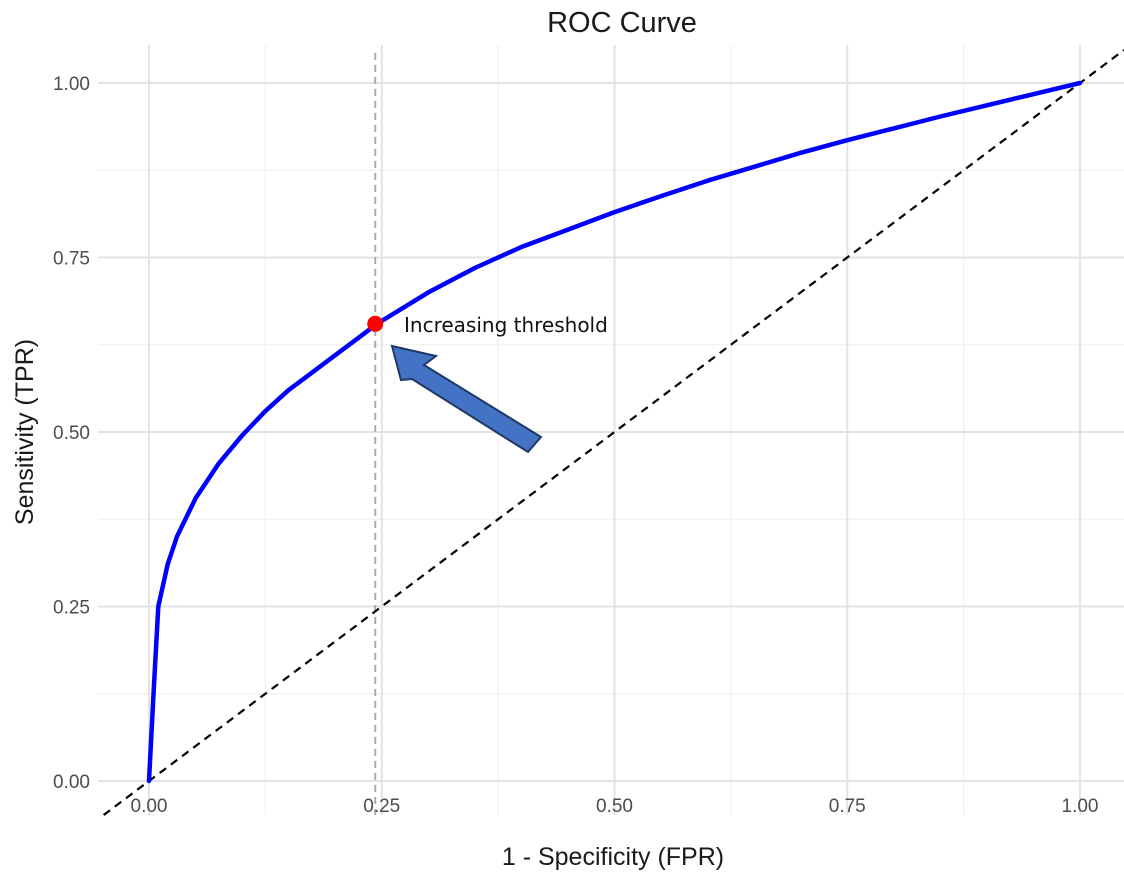 The image size is (1124, 880). Describe the element at coordinates (622, 23) in the screenshot. I see `chart-title: ROC Curve` at that location.